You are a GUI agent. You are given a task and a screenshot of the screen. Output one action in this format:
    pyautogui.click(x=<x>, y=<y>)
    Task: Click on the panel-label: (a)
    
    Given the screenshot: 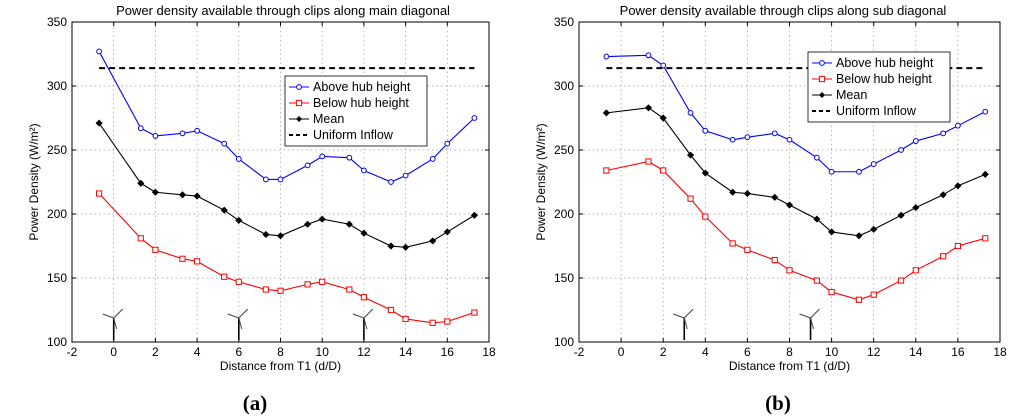 What is the action you would take?
    pyautogui.click(x=255, y=403)
    